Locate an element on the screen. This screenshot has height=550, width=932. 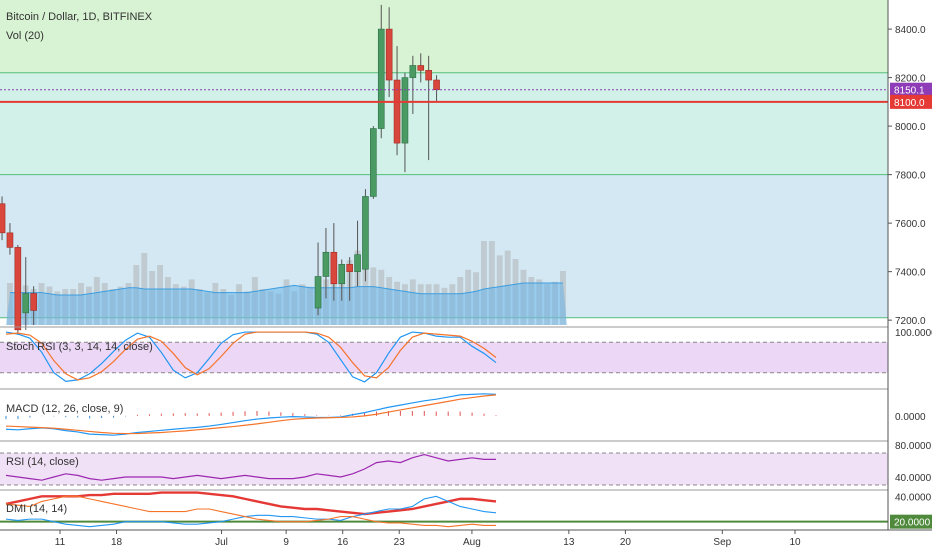
price-tick-label: 7600.0 is located at coordinates (910, 224).